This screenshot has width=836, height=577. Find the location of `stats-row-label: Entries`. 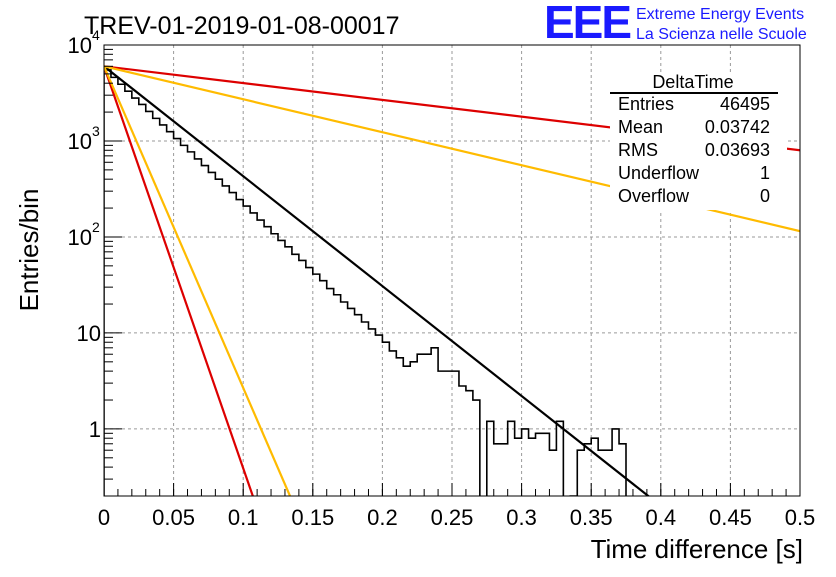

stats-row-label: Entries is located at coordinates (646, 104).